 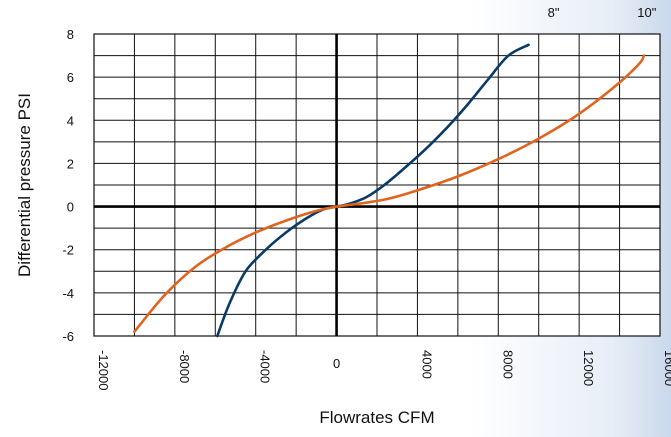 What do you see at coordinates (376, 417) in the screenshot?
I see `x-axis-title: Flowrates CFM` at bounding box center [376, 417].